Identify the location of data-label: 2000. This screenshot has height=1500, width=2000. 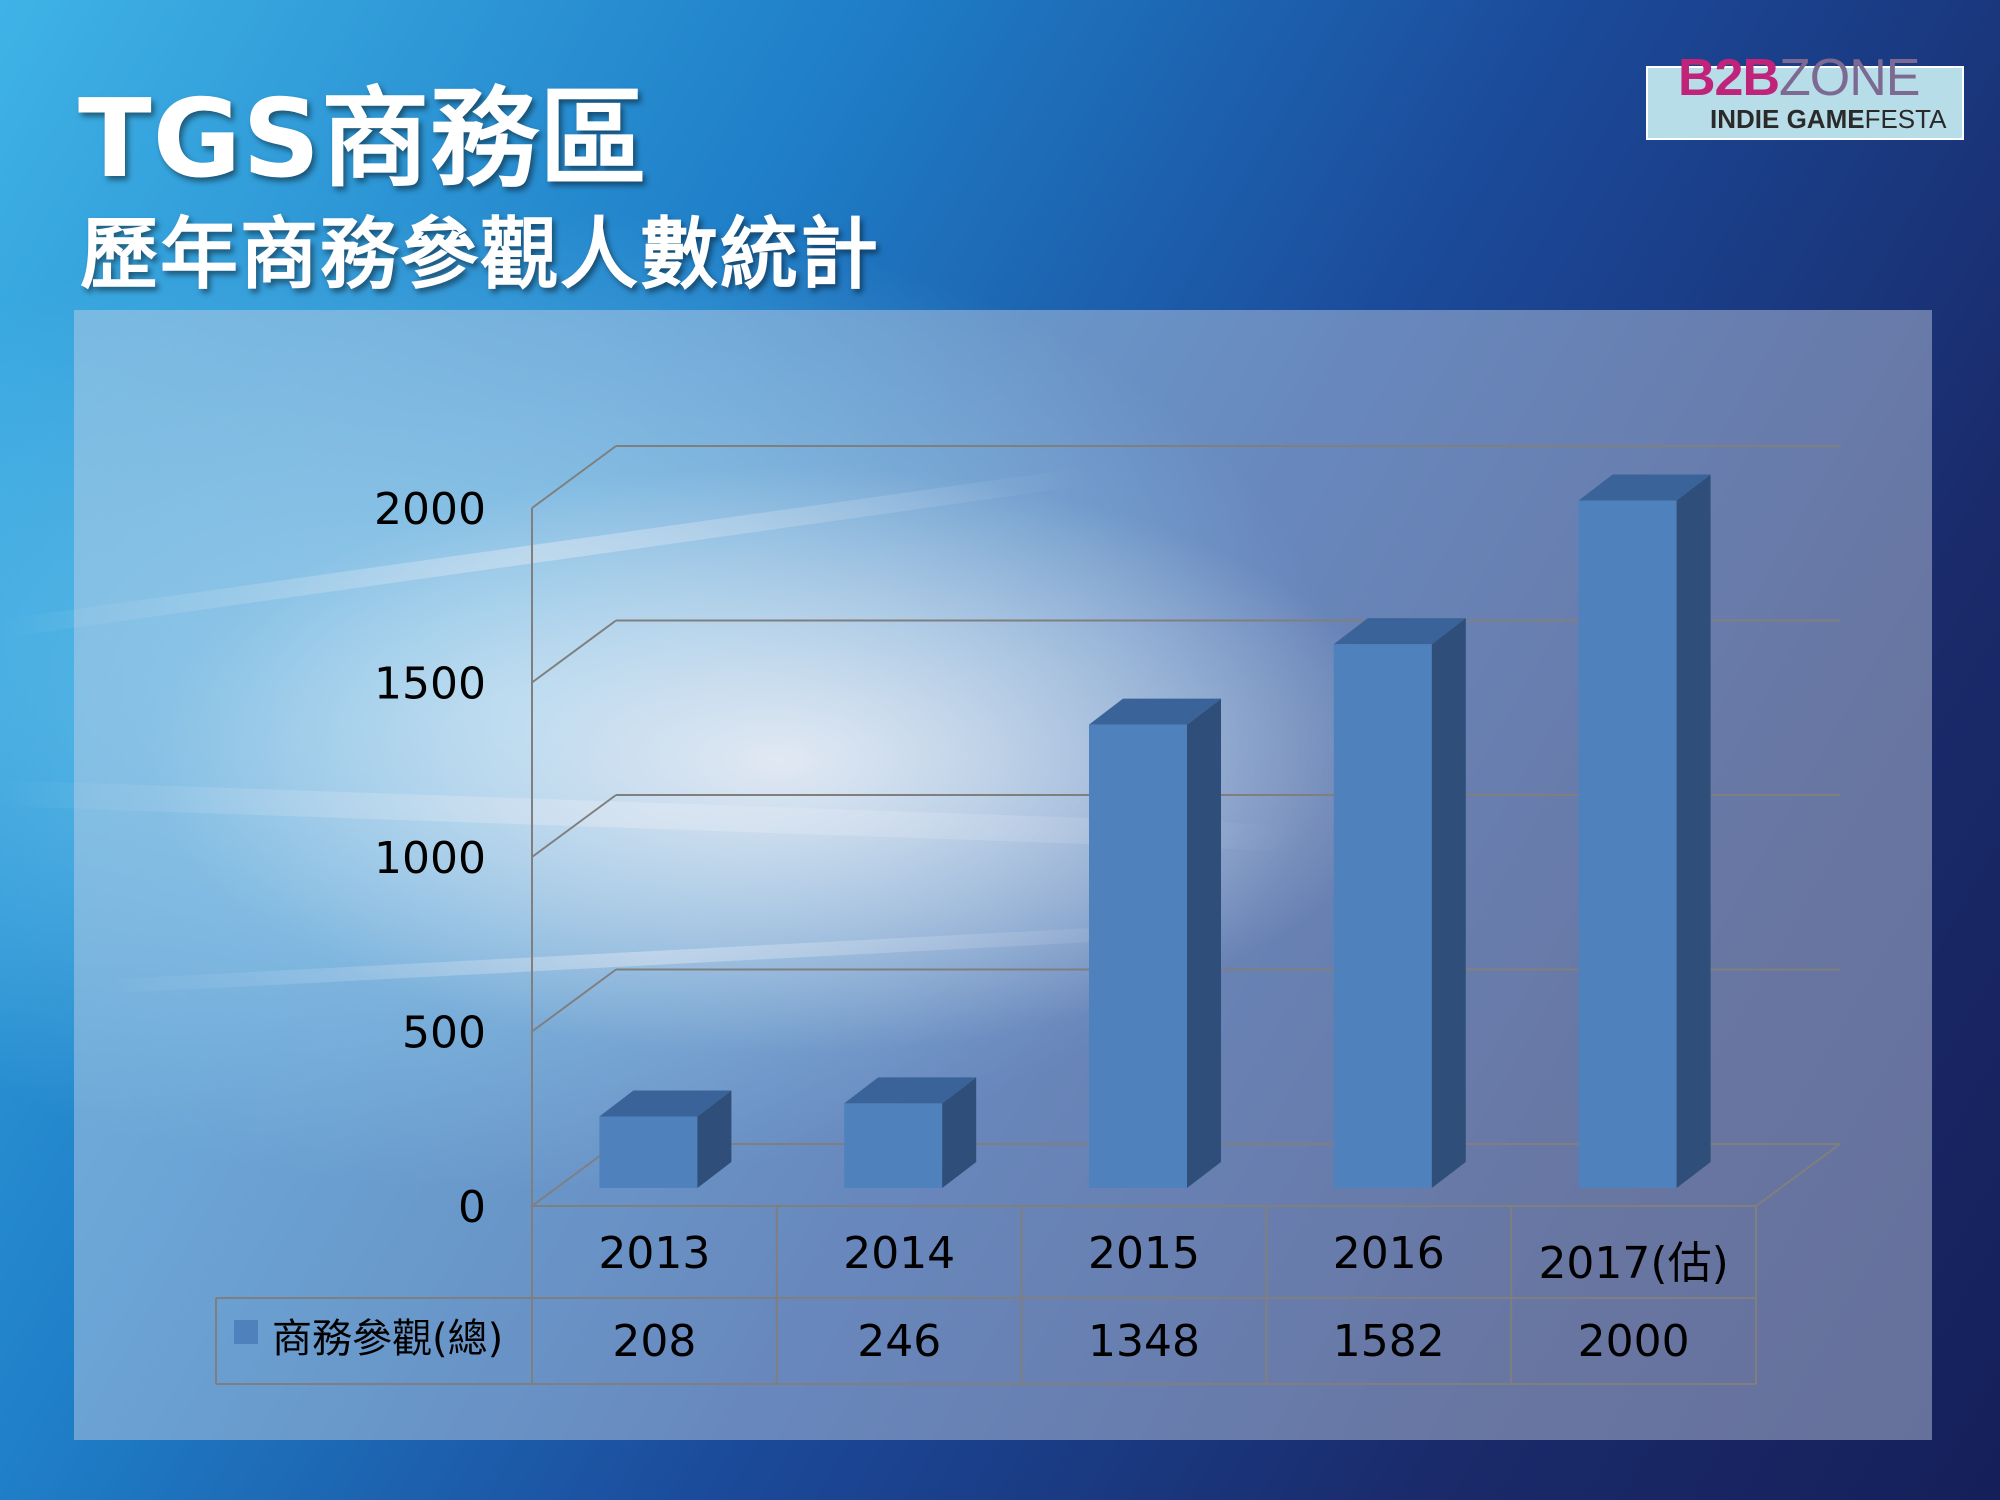
(1634, 1341).